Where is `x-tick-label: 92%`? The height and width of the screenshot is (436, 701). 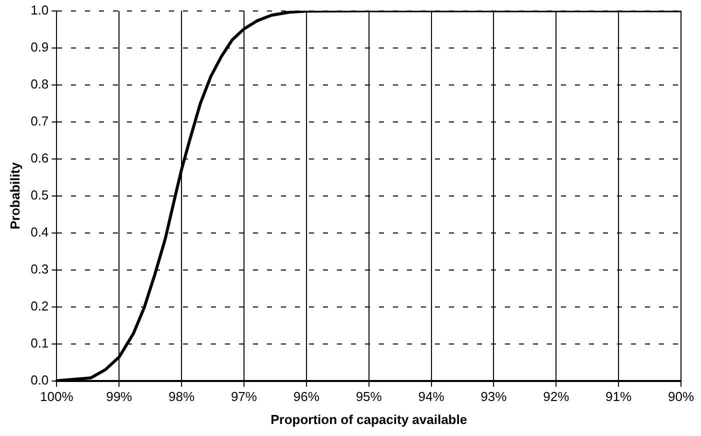
x-tick-label: 92% is located at coordinates (556, 396).